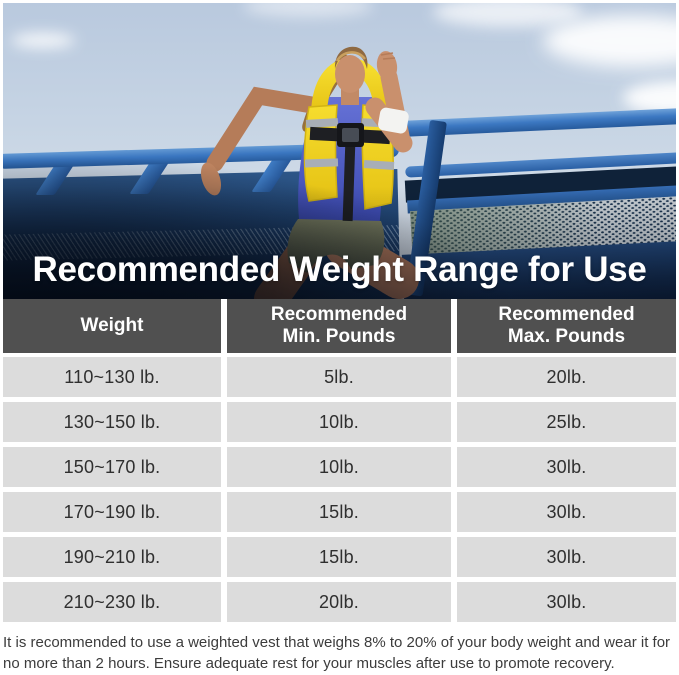  What do you see at coordinates (339, 269) in the screenshot?
I see `page-title: Recommended Weight Range for Use` at bounding box center [339, 269].